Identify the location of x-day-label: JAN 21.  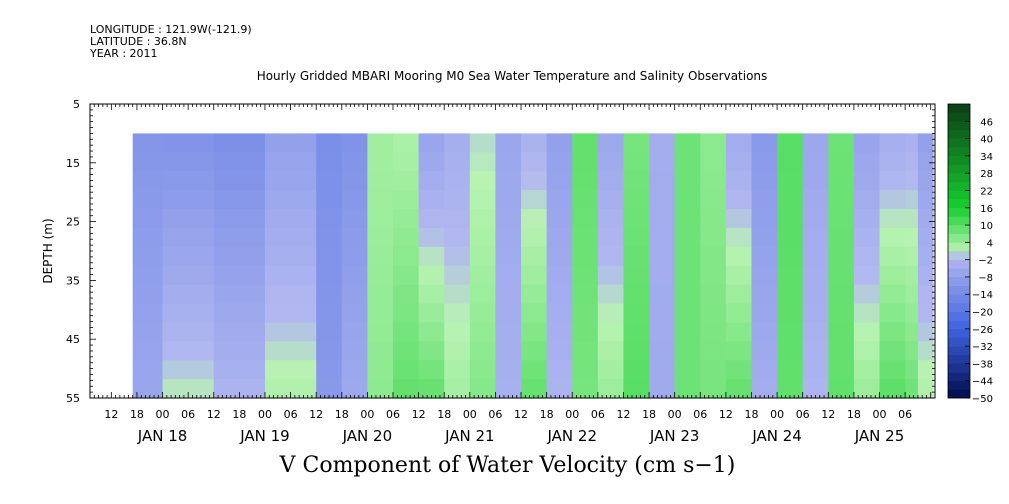
(469, 436).